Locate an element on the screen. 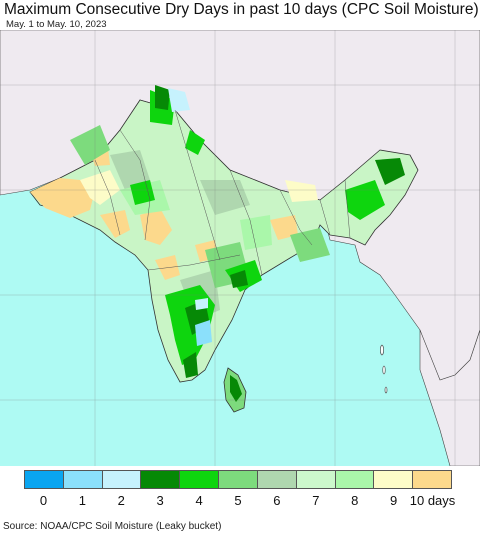 This screenshot has width=480, height=536. legend-labels: 0 1 2 3 4 5 6 7 8 9 10 days is located at coordinates (239, 501).